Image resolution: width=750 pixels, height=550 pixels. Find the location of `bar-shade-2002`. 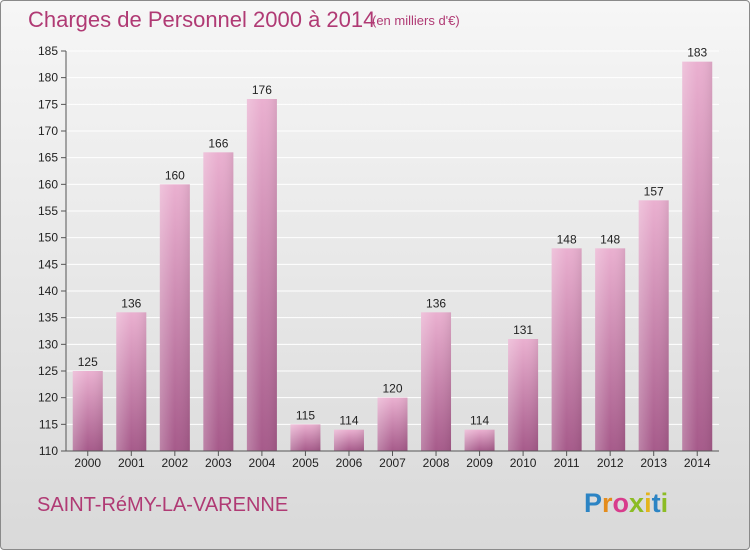

bar-shade-2002 is located at coordinates (174, 318).